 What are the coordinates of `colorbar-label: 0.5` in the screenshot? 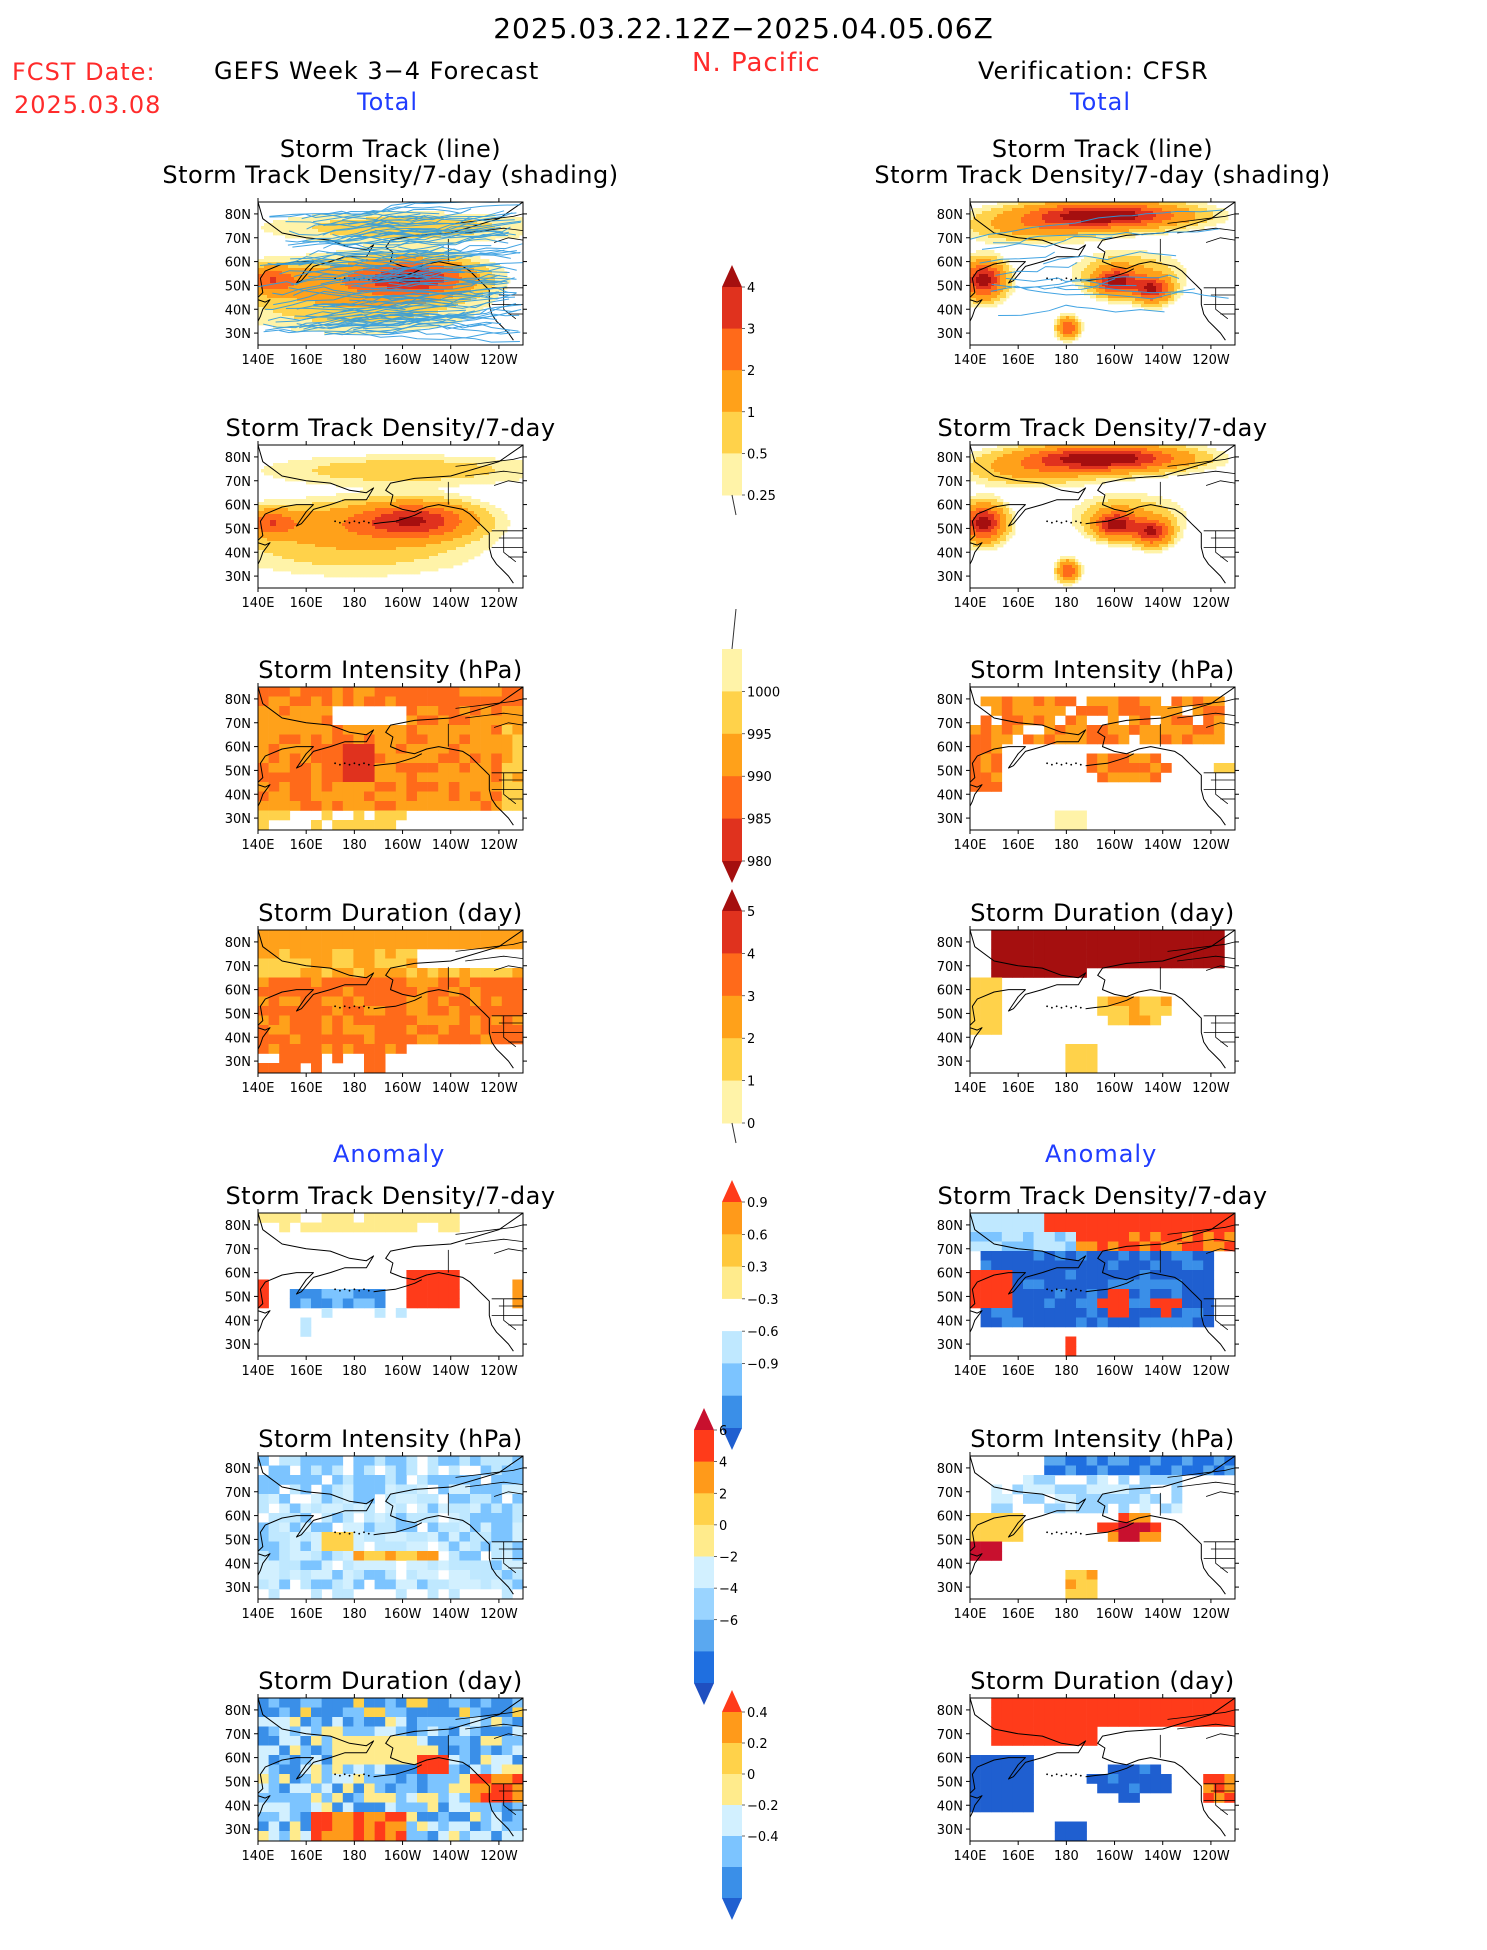 It's located at (757, 454).